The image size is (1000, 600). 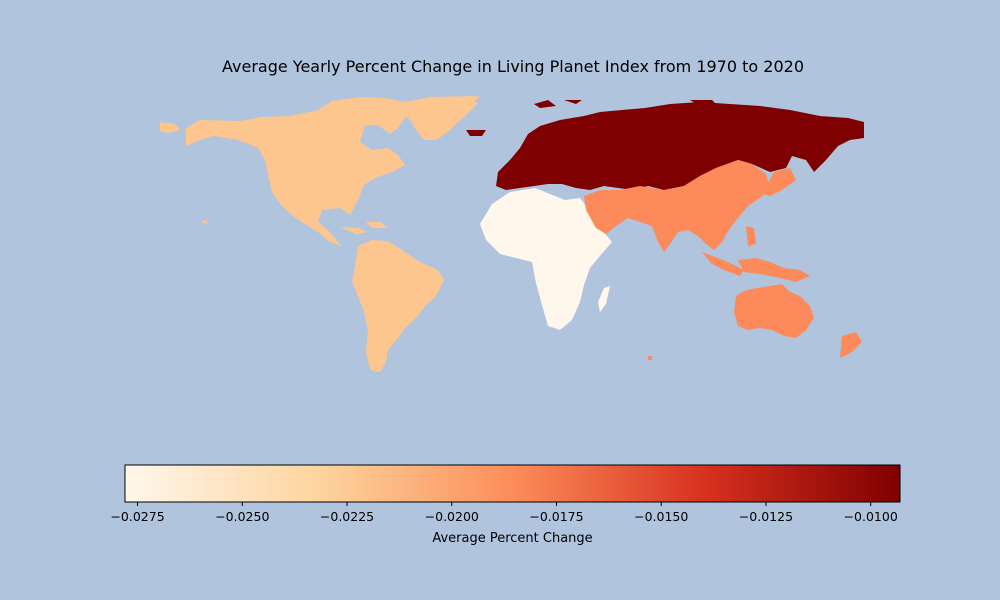 I want to click on colorbar-tick-label: −0.0150, so click(x=661, y=516).